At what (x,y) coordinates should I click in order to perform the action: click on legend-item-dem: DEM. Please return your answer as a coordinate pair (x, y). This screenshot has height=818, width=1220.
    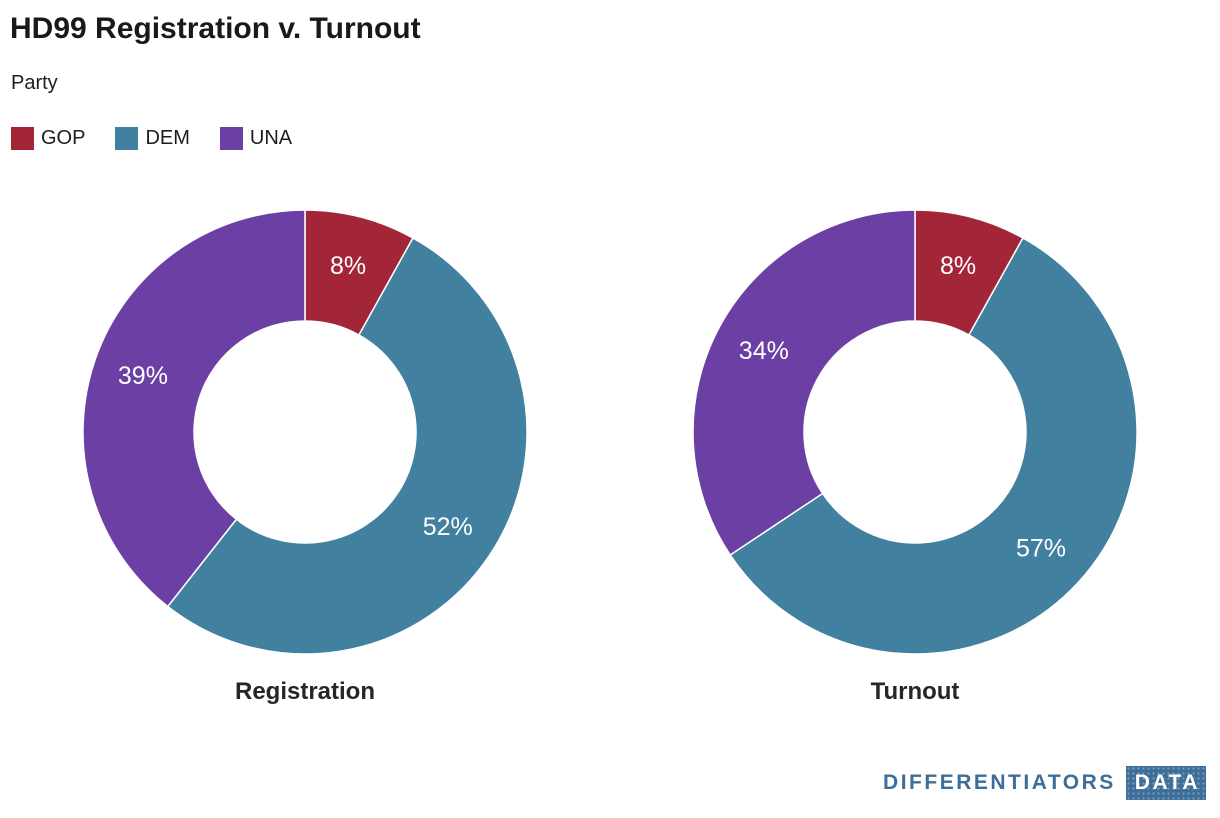
    Looking at the image, I should click on (152, 138).